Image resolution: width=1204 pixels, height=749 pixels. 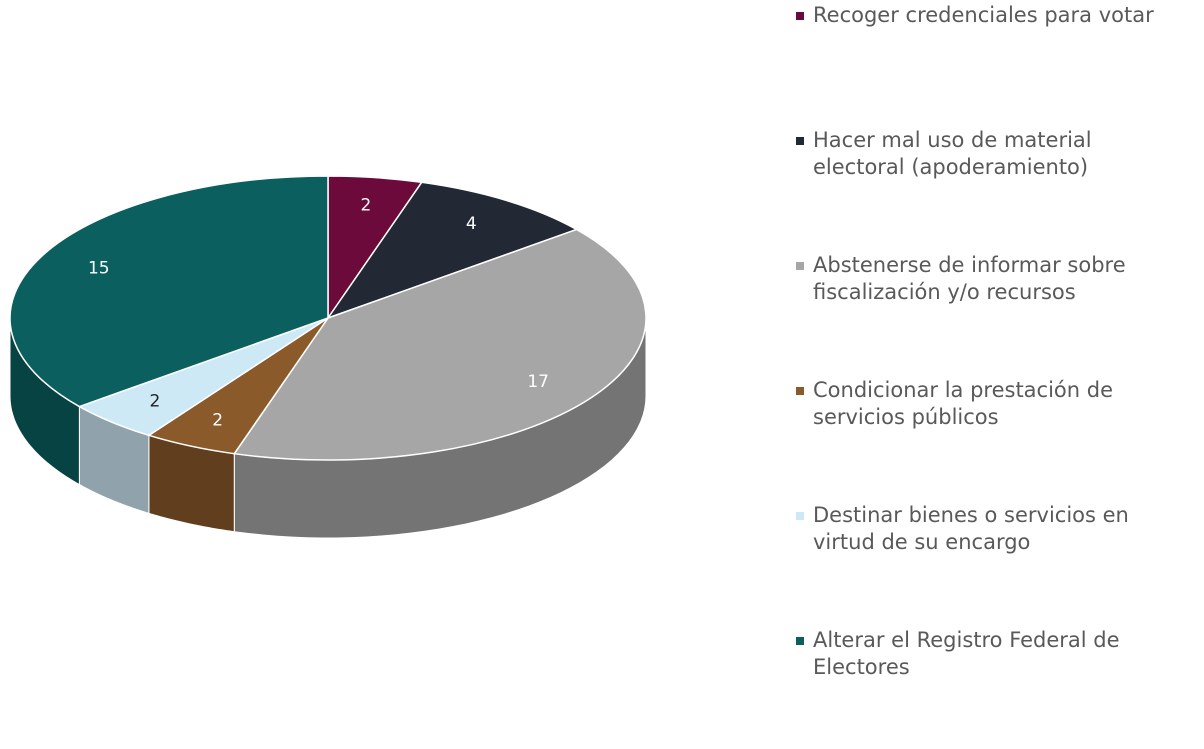 What do you see at coordinates (966, 653) in the screenshot?
I see `legend-label: Alterar el Registro Federal de Electores` at bounding box center [966, 653].